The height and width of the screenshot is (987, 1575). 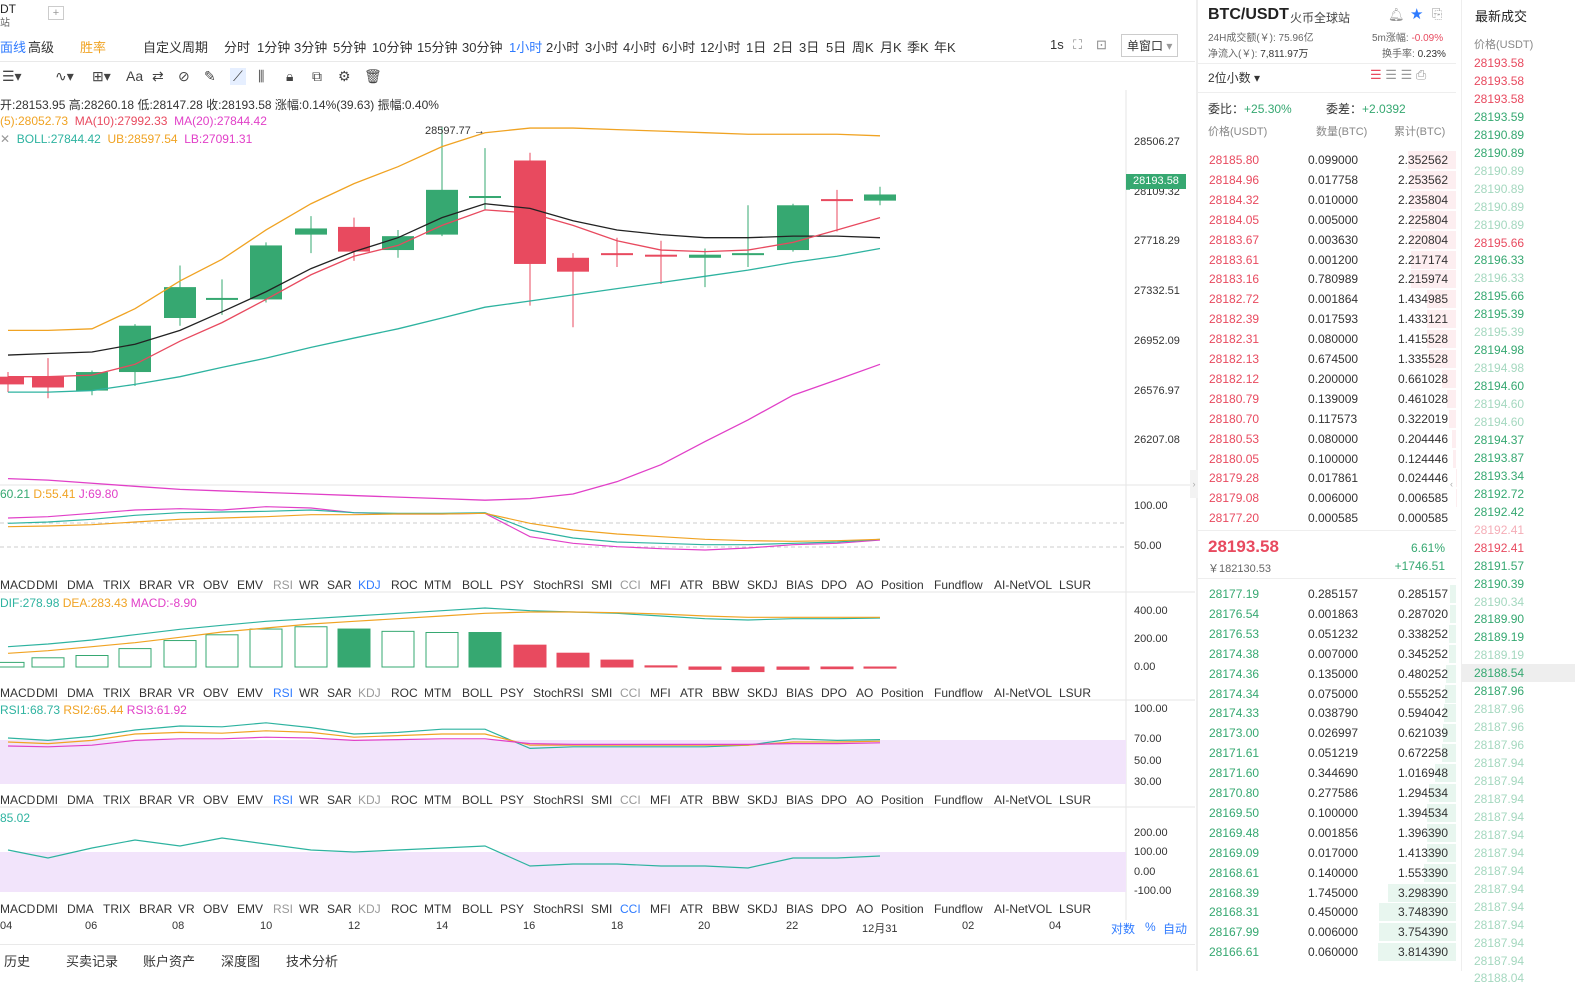 What do you see at coordinates (175, 46) in the screenshot?
I see `period-3: 自定义周期` at bounding box center [175, 46].